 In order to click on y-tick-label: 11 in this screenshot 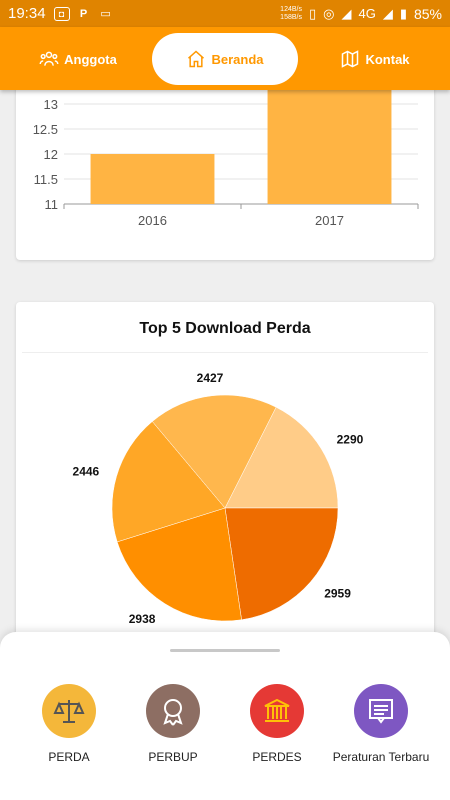, I will do `click(52, 204)`.